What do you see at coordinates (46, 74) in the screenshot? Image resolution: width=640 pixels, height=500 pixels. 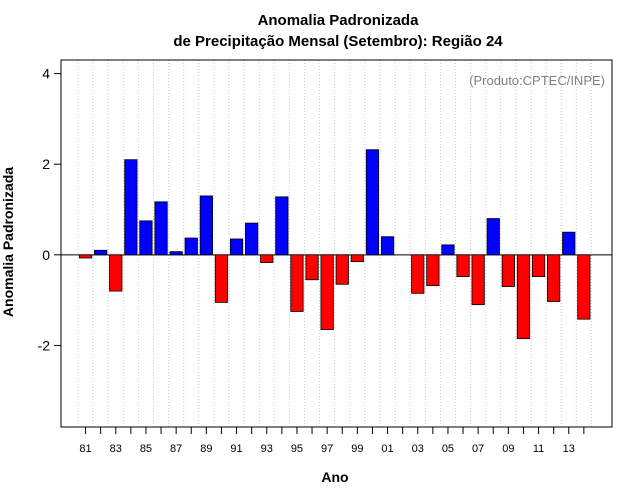 I see `y-tick-label: 4` at bounding box center [46, 74].